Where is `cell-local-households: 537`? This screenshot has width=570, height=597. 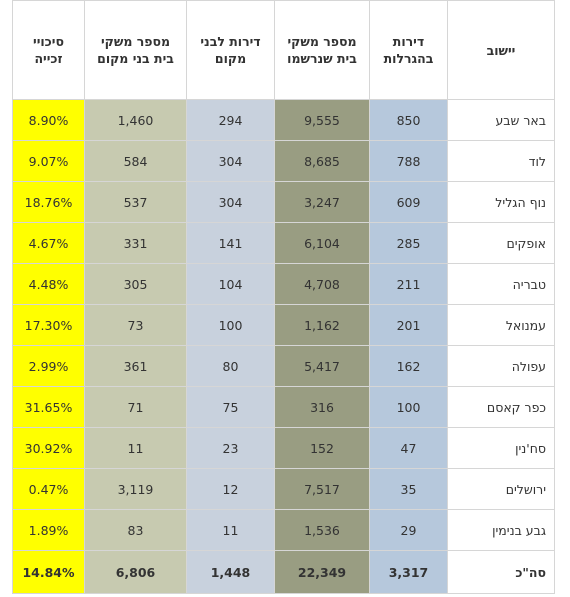
cell-local-households: 537 is located at coordinates (135, 202).